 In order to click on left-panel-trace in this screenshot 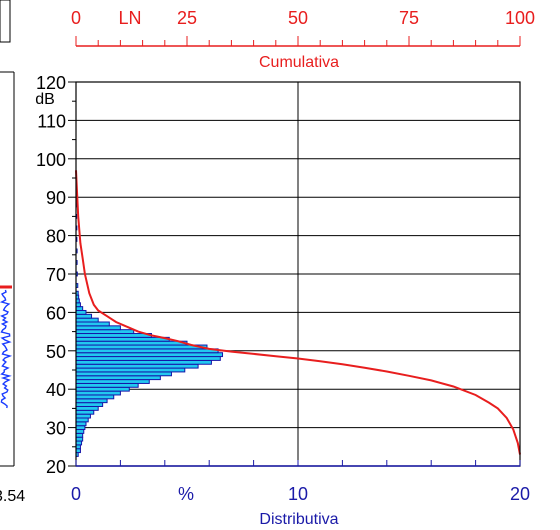, I will do `click(6, 349)`.